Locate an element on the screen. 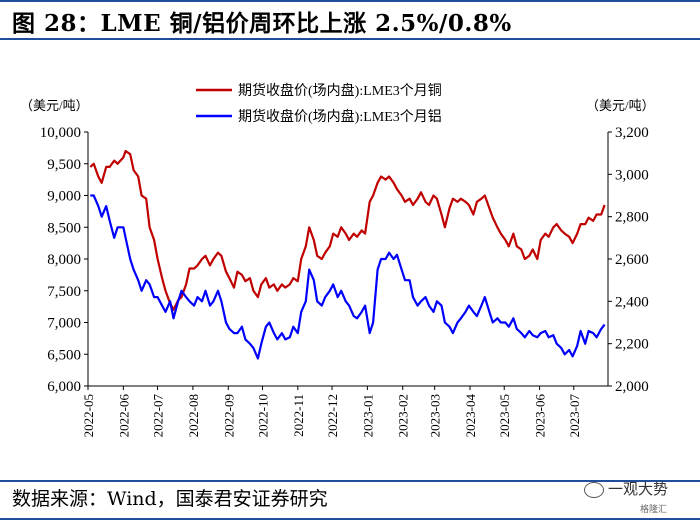 The image size is (700, 522). wechat-icon is located at coordinates (594, 489).